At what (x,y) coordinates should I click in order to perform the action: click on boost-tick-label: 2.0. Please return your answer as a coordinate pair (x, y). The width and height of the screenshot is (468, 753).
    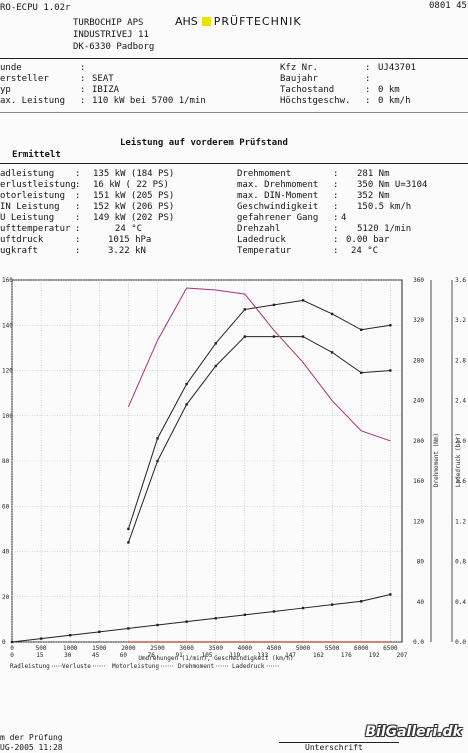
    Looking at the image, I should click on (460, 441).